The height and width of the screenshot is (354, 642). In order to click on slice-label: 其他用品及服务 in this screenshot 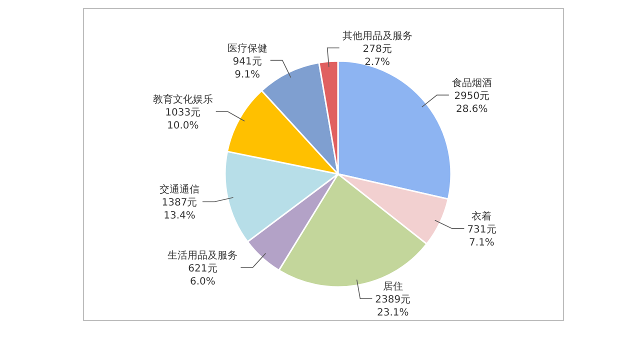, I will do `click(377, 36)`.